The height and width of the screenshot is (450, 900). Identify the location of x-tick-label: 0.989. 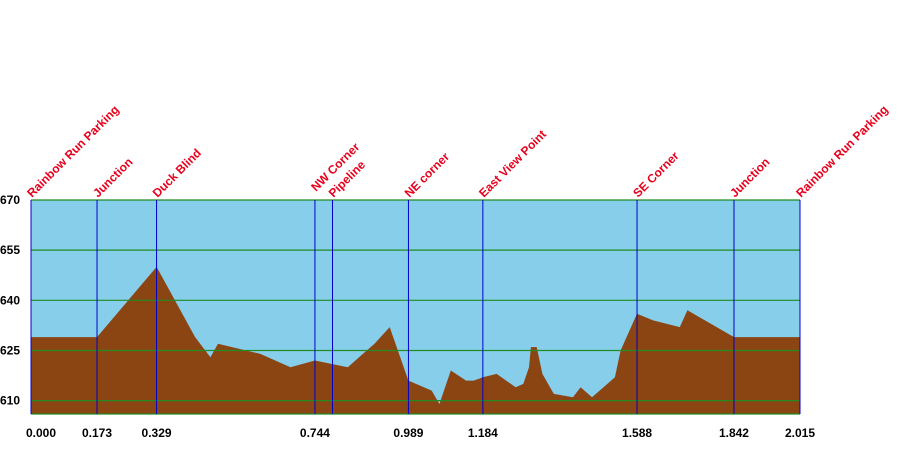
(408, 433).